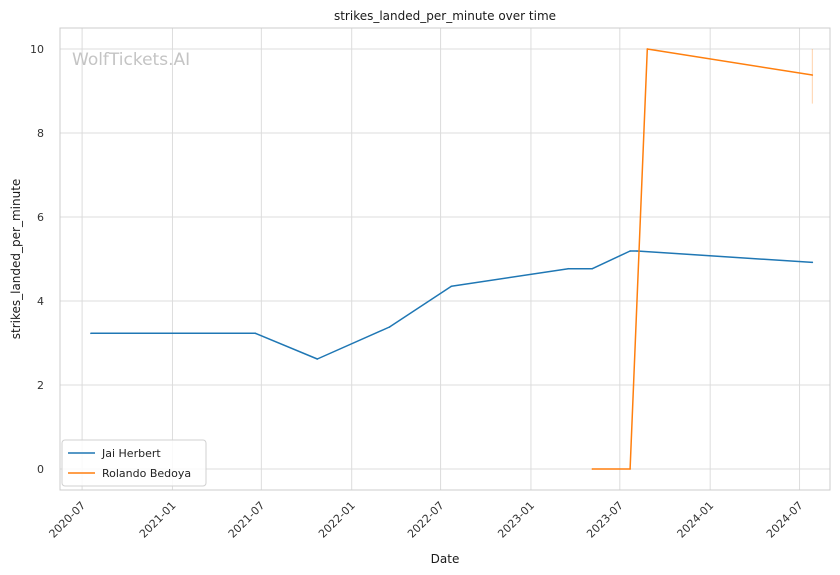 This screenshot has width=840, height=575. What do you see at coordinates (40, 385) in the screenshot?
I see `y-tick-label: 2` at bounding box center [40, 385].